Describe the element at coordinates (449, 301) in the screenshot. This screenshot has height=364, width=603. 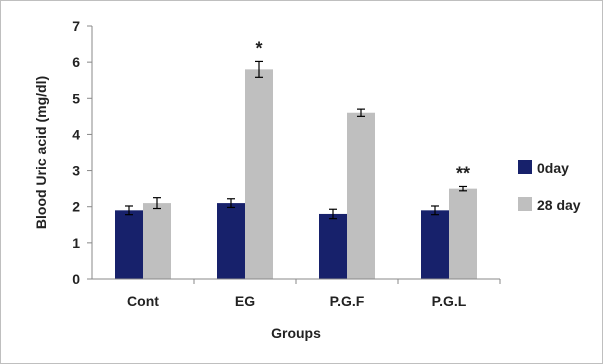
I see `x-tick-label: P.G.L` at that location.